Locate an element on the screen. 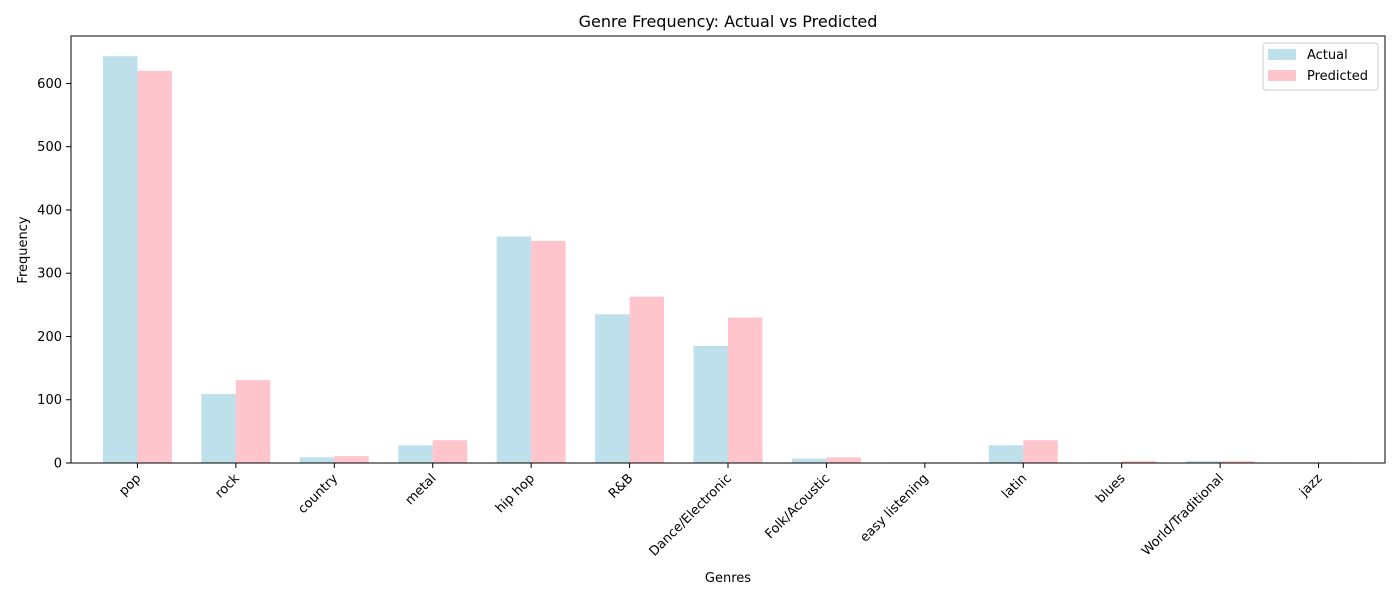  y-tick-label: 600 is located at coordinates (49, 84).